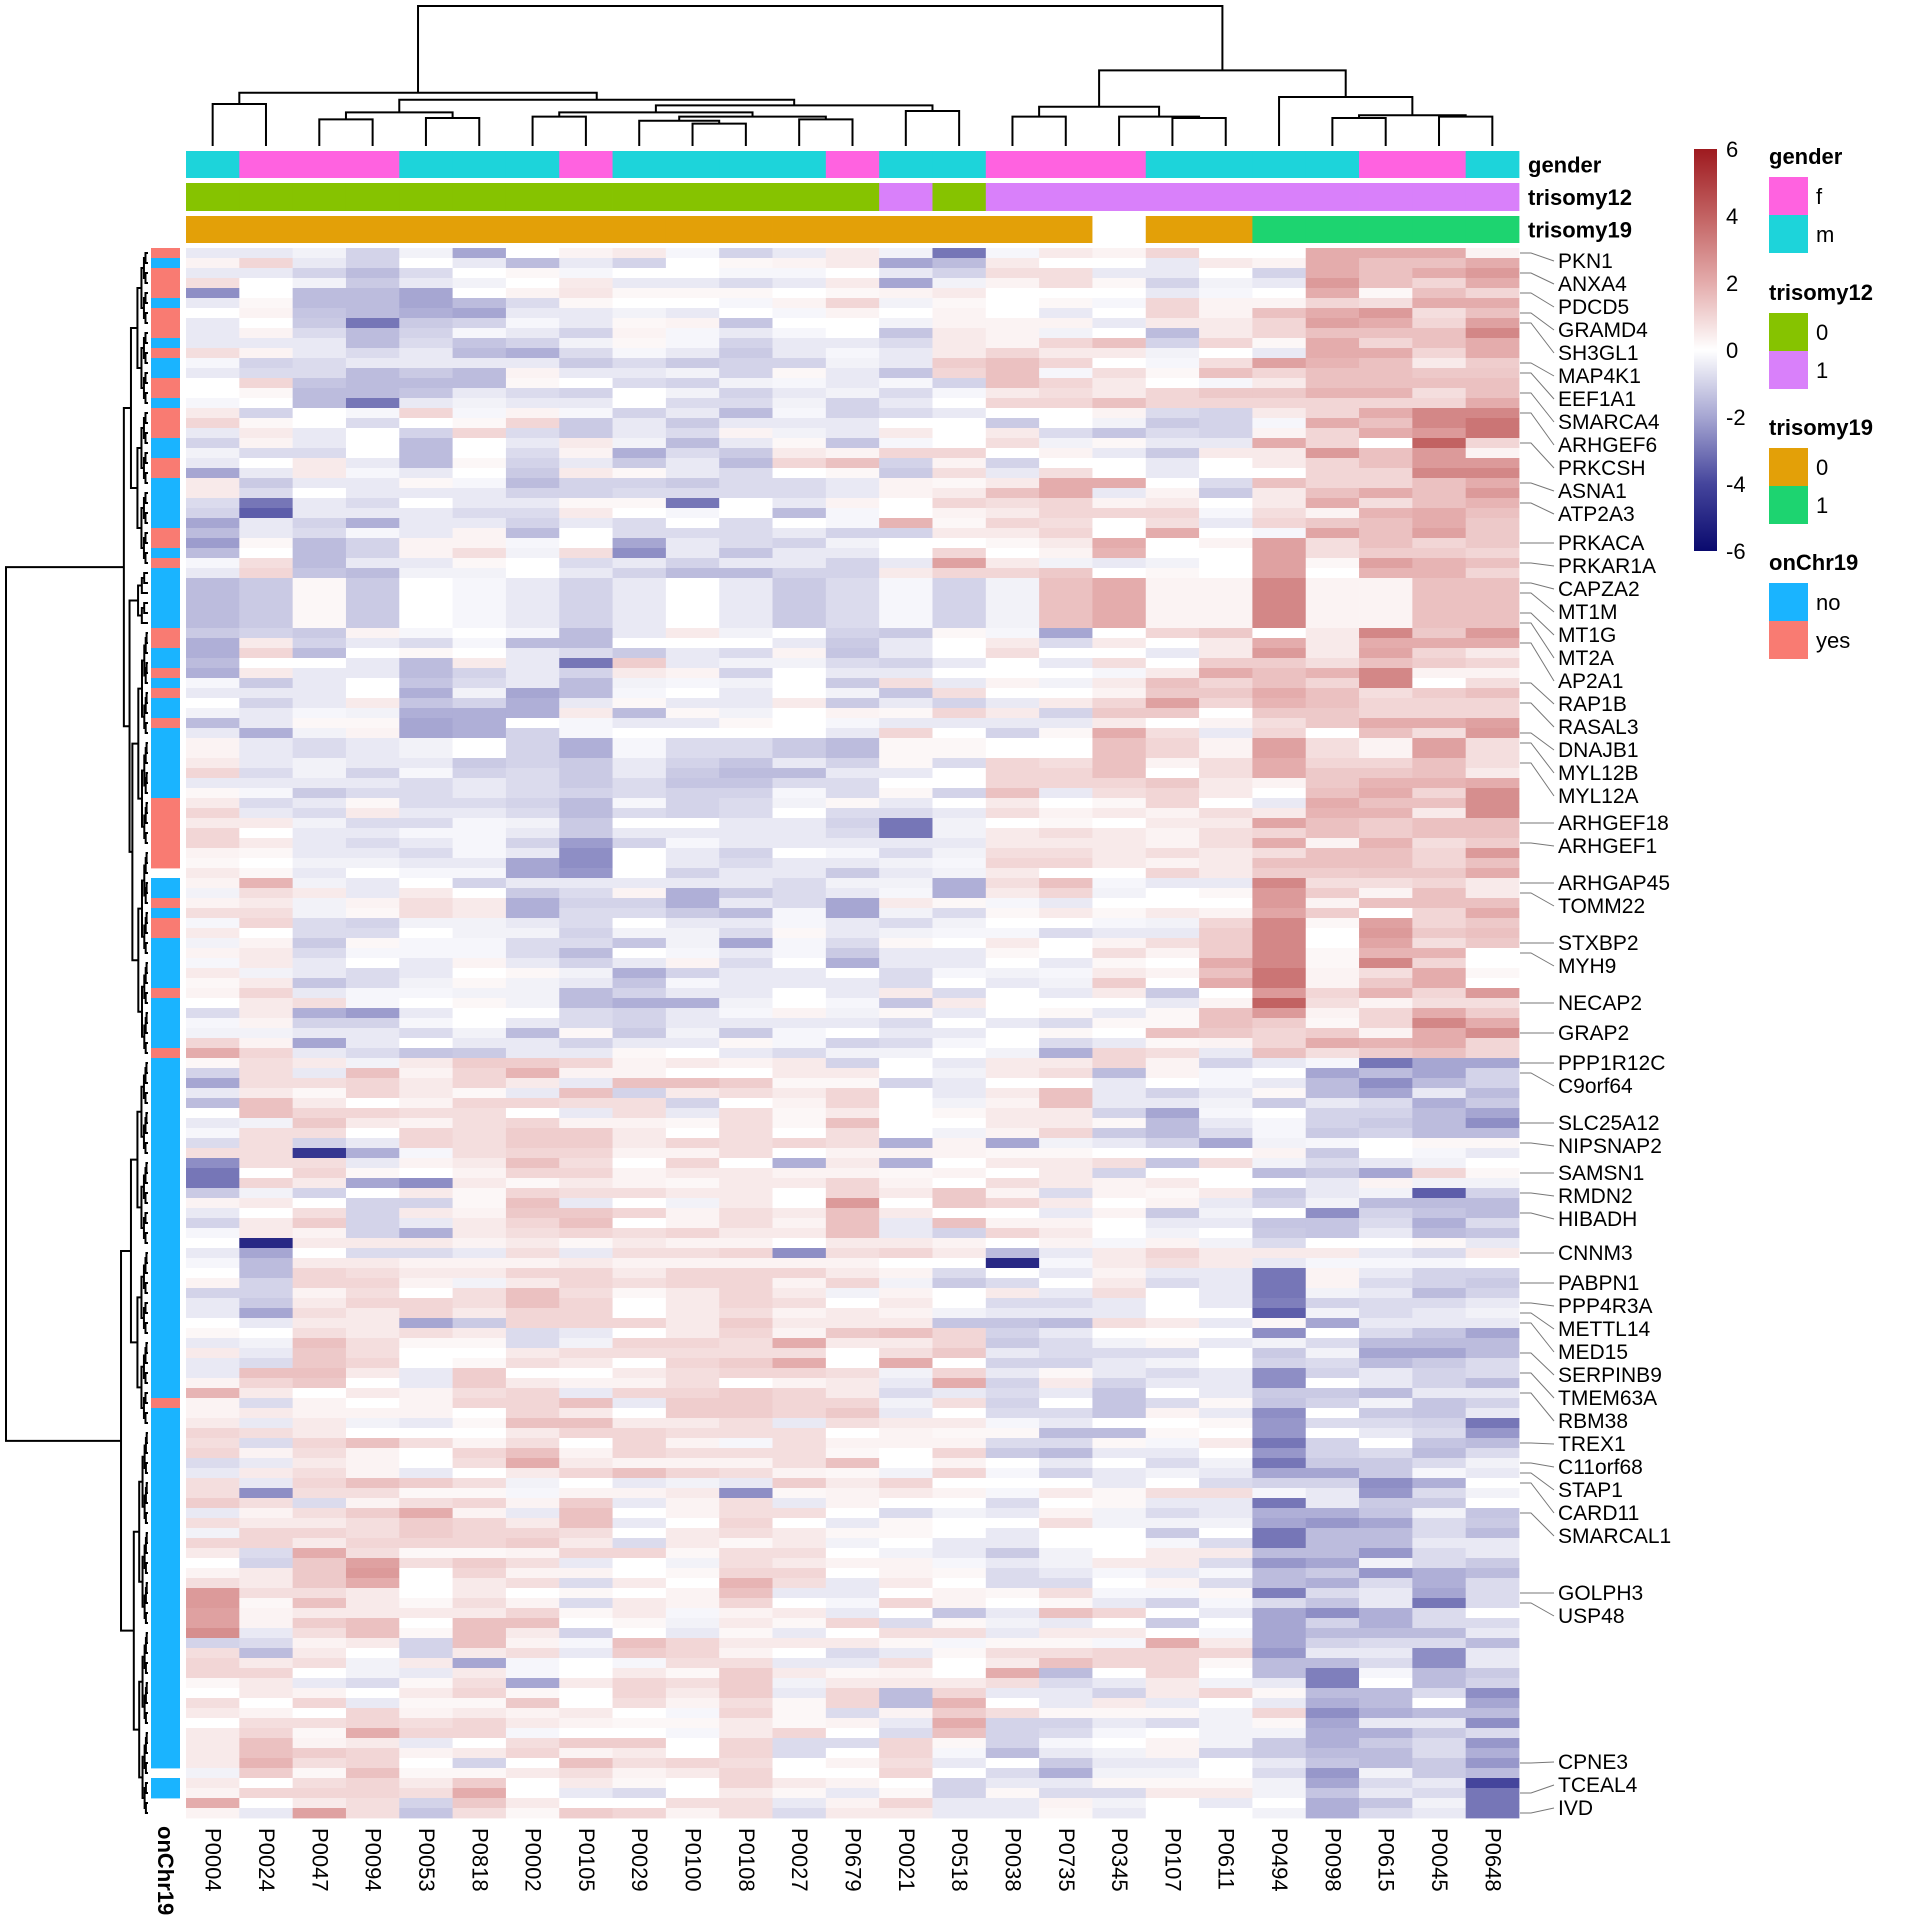 Image resolution: width=1920 pixels, height=1920 pixels. I want to click on annotation-cell-gender, so click(906, 164).